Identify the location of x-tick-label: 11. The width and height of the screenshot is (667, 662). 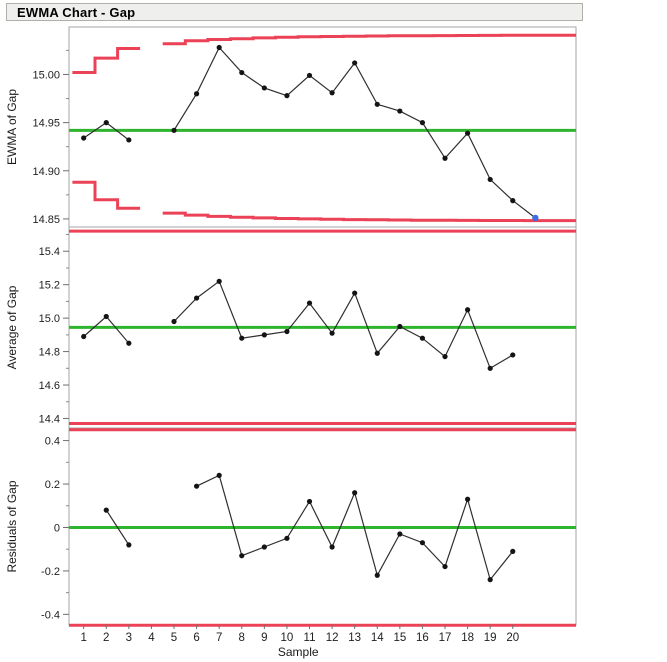
(310, 638).